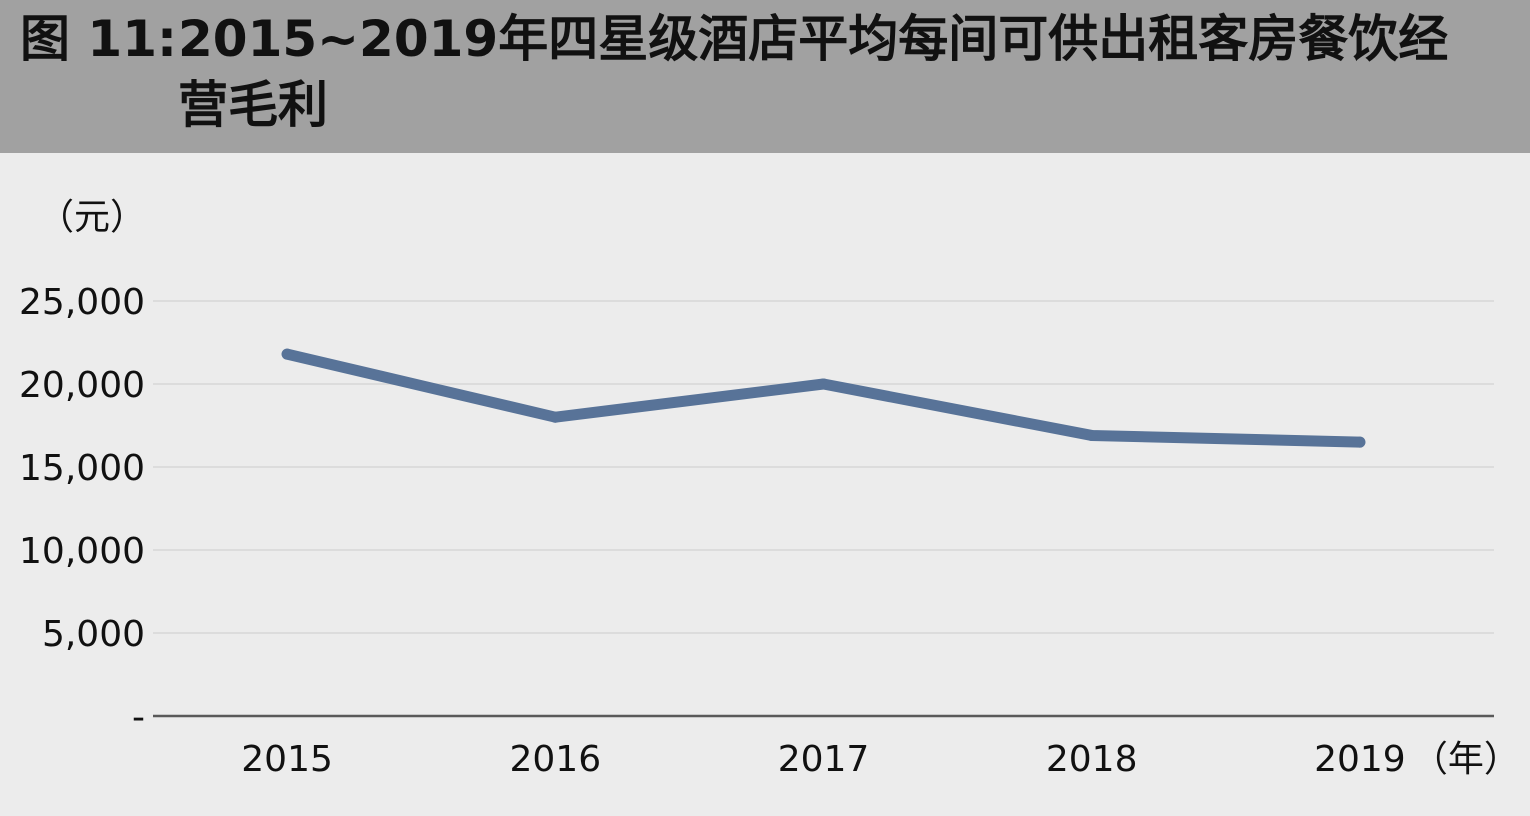  Describe the element at coordinates (1466, 759) in the screenshot. I see `x-axis-label: （年）` at that location.